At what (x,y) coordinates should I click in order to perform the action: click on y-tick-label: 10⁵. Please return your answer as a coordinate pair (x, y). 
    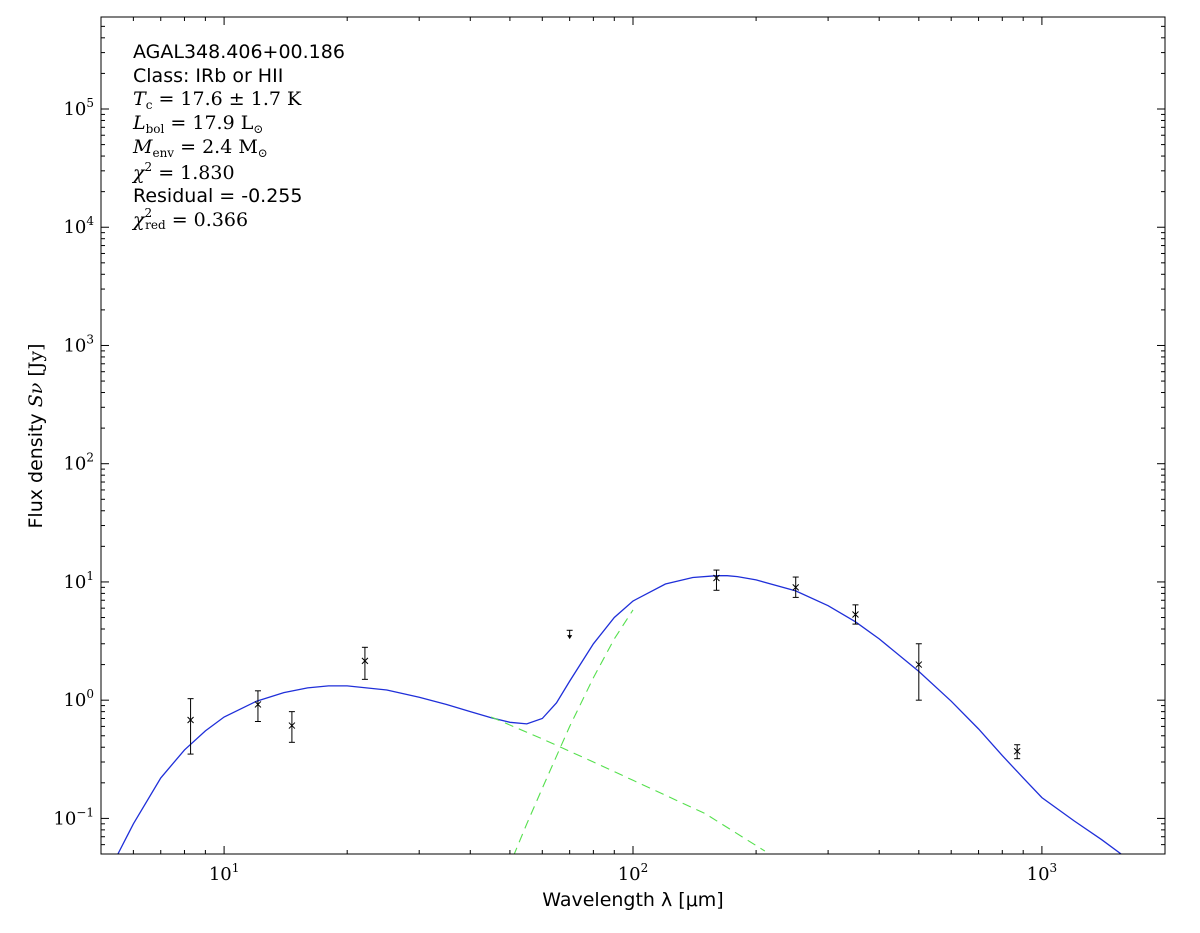
    Looking at the image, I should click on (78, 108).